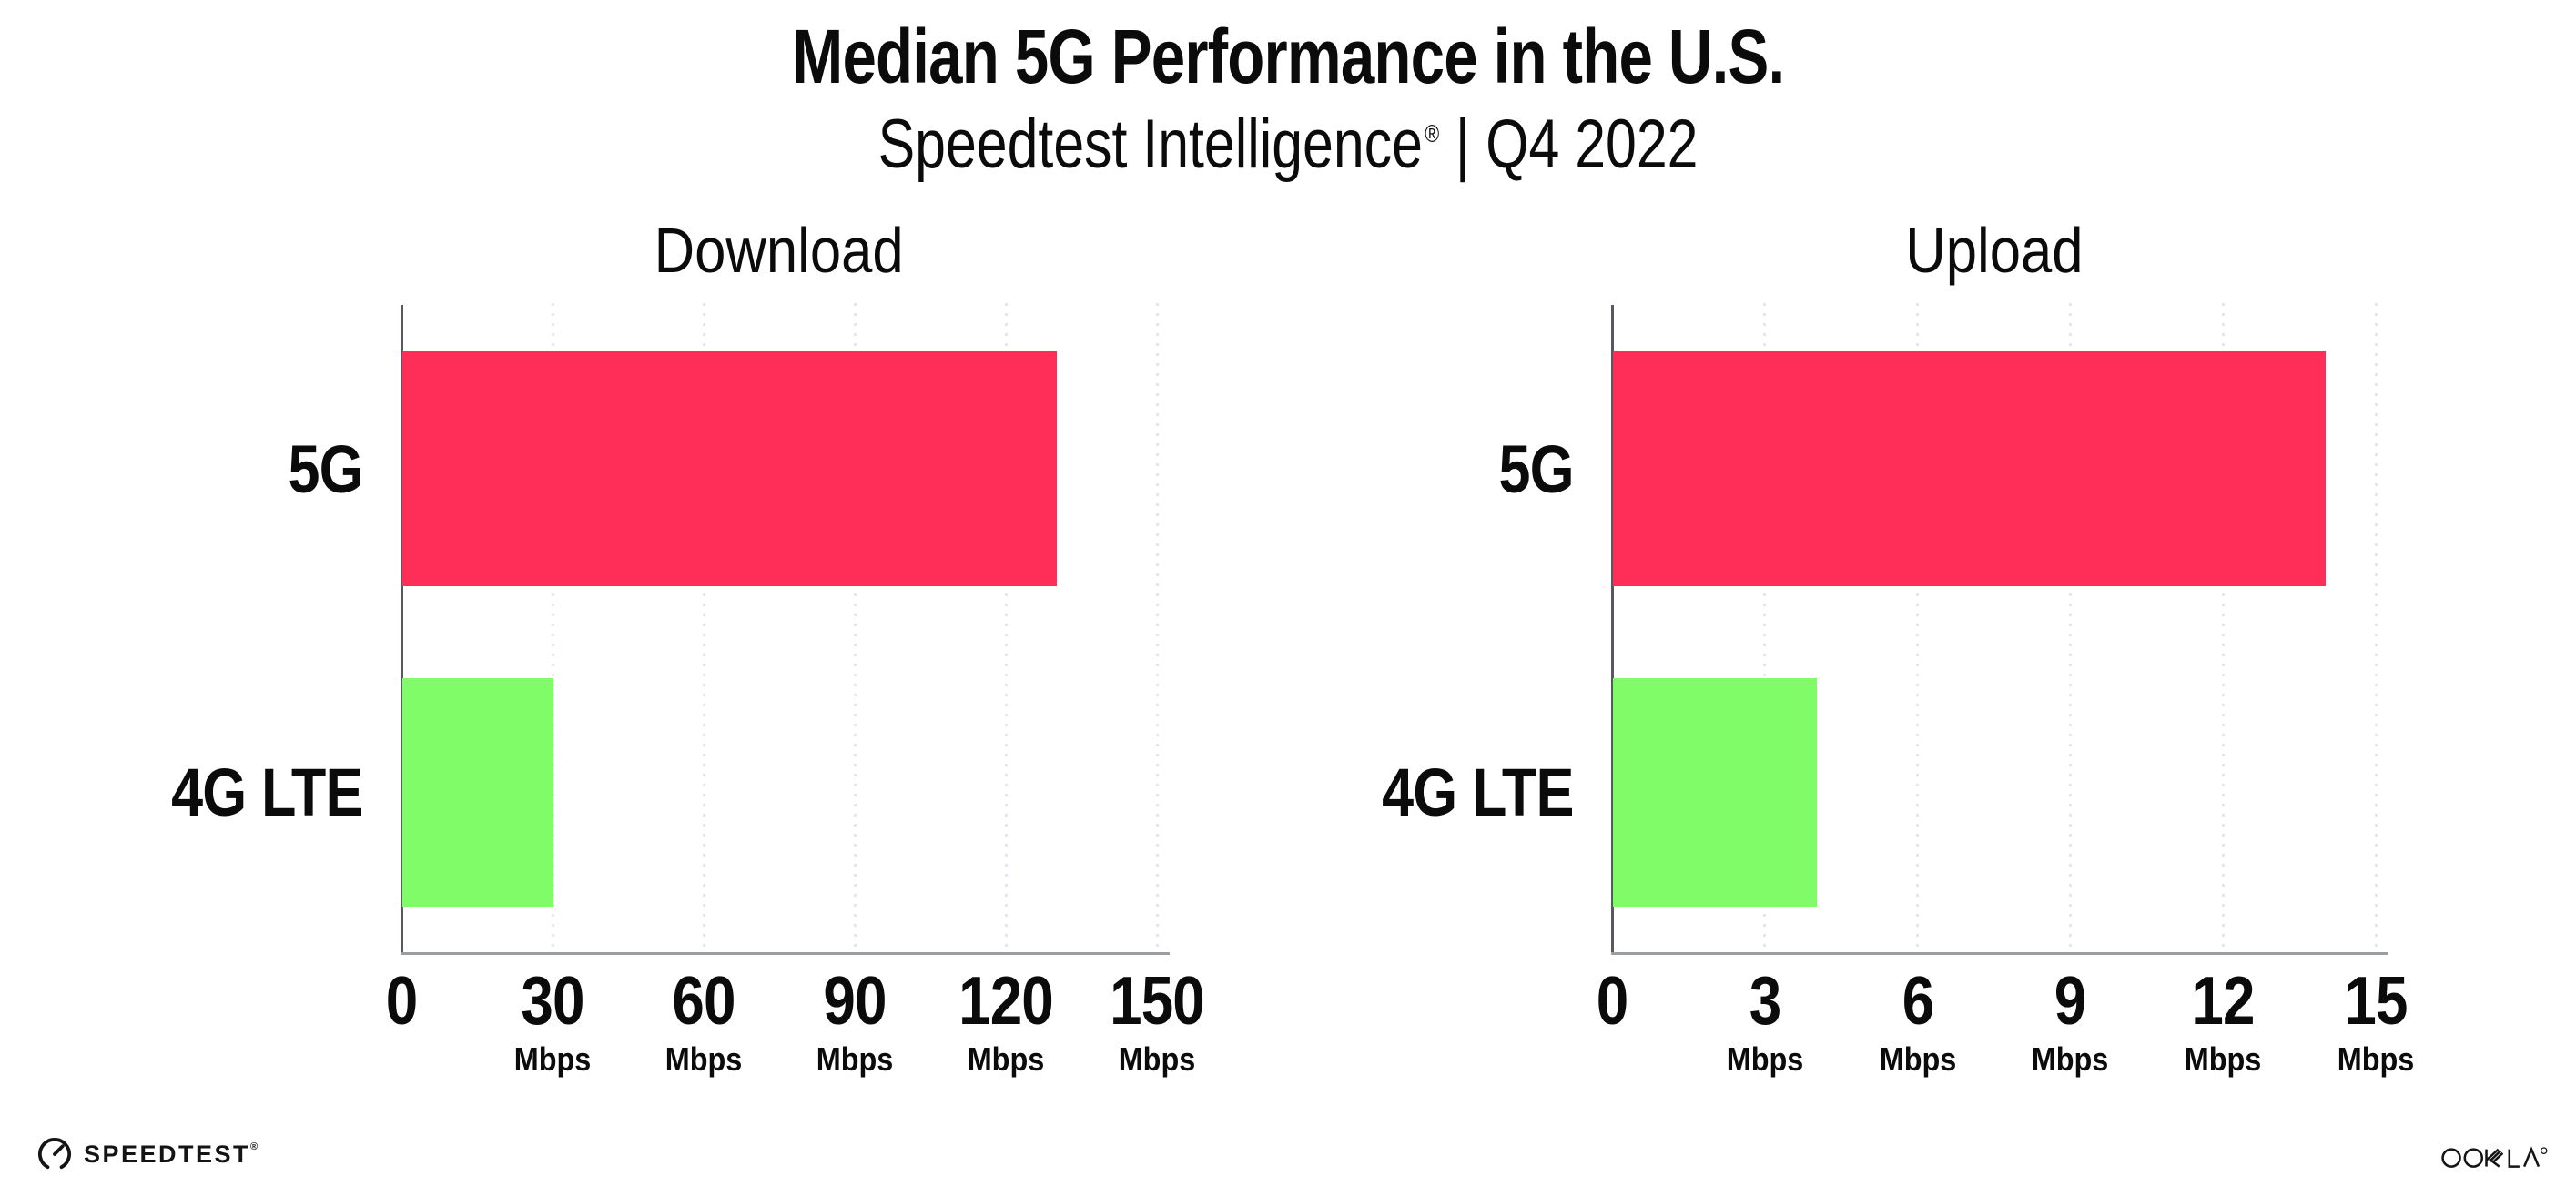 The image size is (2576, 1197). I want to click on axis-tick-60: 60 Mbps, so click(703, 1020).